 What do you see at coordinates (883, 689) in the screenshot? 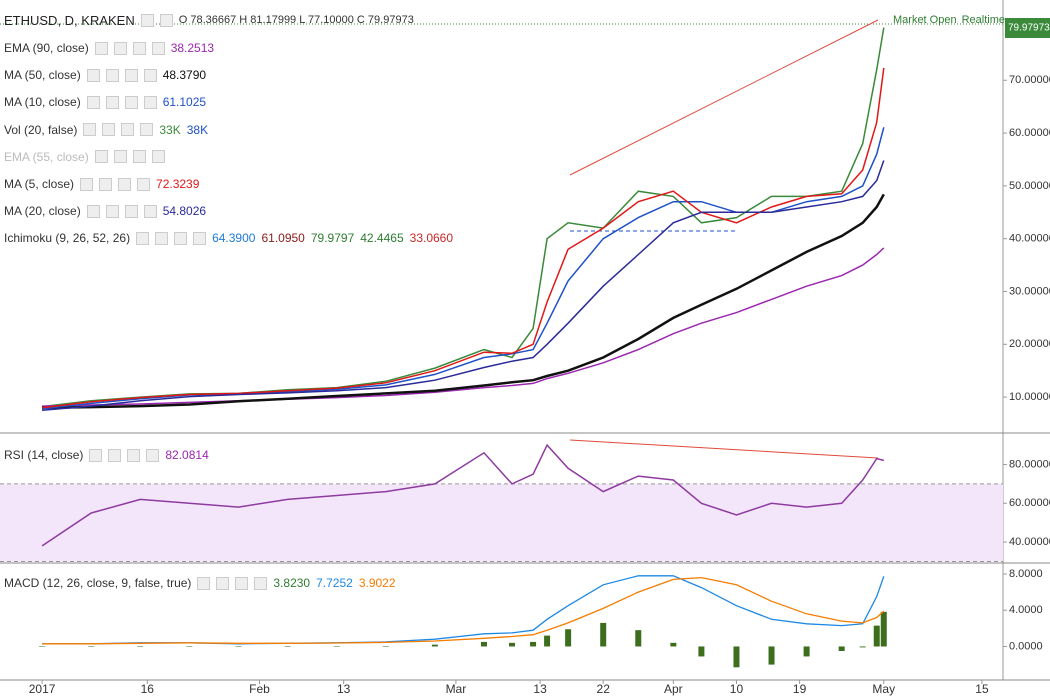
I see `x-tick-label: May` at bounding box center [883, 689].